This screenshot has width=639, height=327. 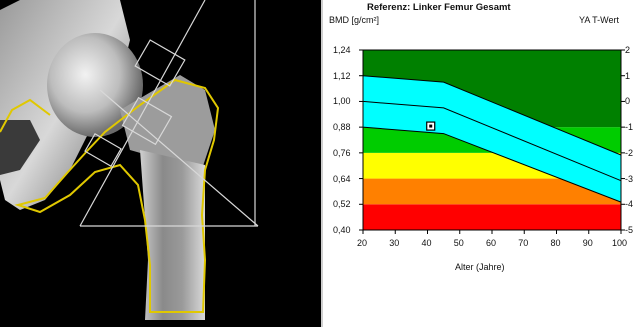 I want to click on right-tick-label: -3, so click(x=629, y=178).